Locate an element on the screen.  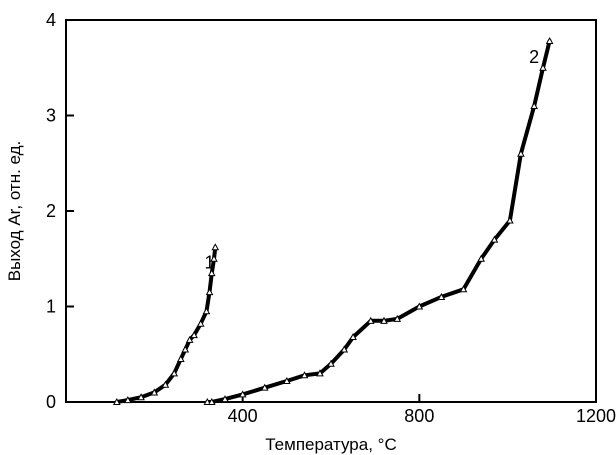
y-tick-label-2: 2 is located at coordinates (51, 211).